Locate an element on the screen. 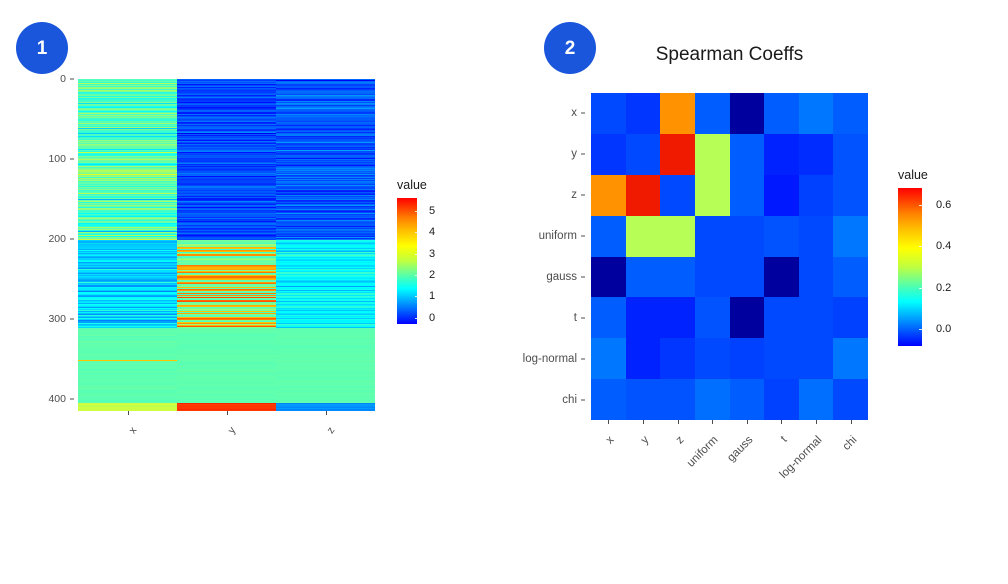 Image resolution: width=1008 pixels, height=584 pixels. panel-badge-2-label: 2 is located at coordinates (570, 48).